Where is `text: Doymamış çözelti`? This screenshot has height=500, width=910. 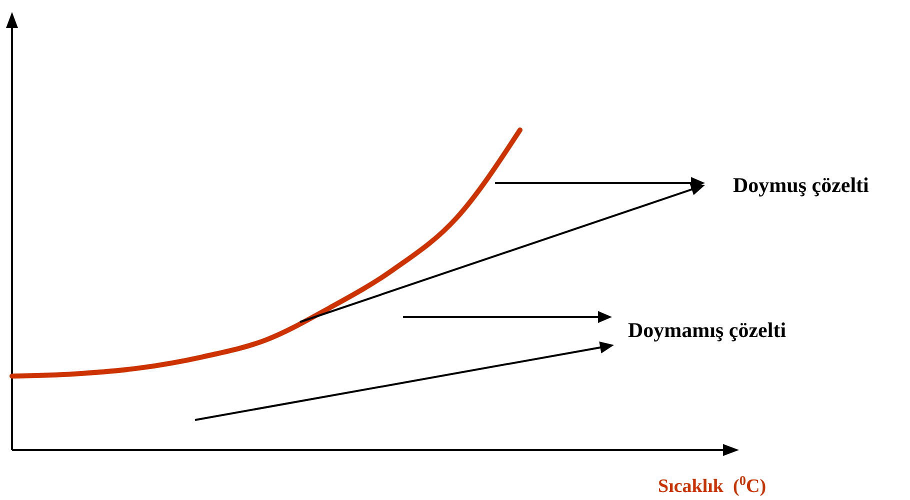 text: Doymamış çözelti is located at coordinates (707, 330).